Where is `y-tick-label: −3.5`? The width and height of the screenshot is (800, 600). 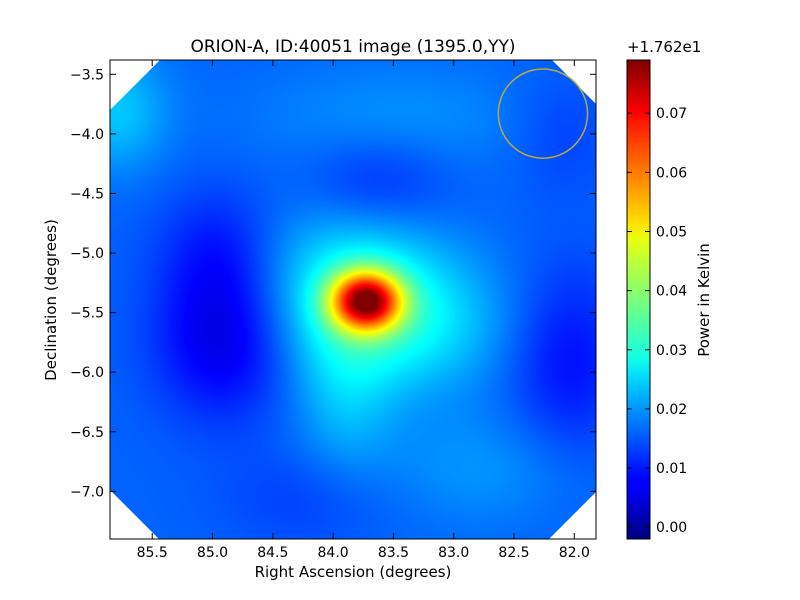
y-tick-label: −3.5 is located at coordinates (87, 75).